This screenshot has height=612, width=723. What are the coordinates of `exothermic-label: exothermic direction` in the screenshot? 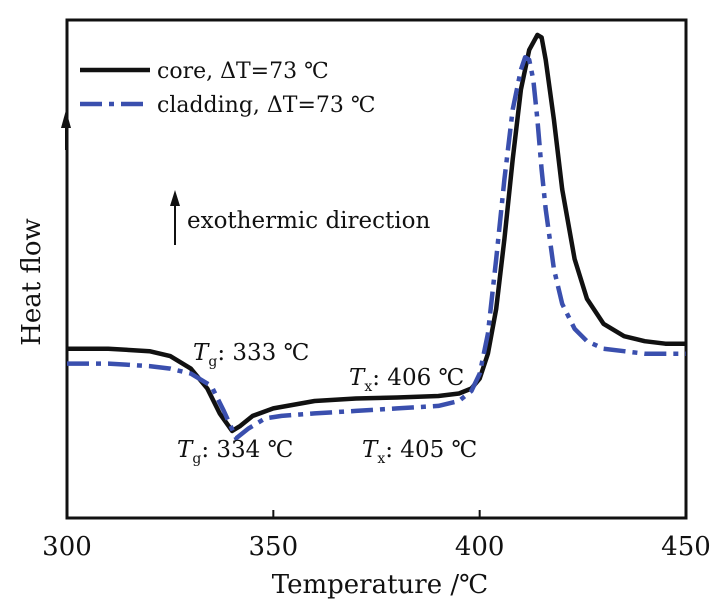 It's located at (308, 221).